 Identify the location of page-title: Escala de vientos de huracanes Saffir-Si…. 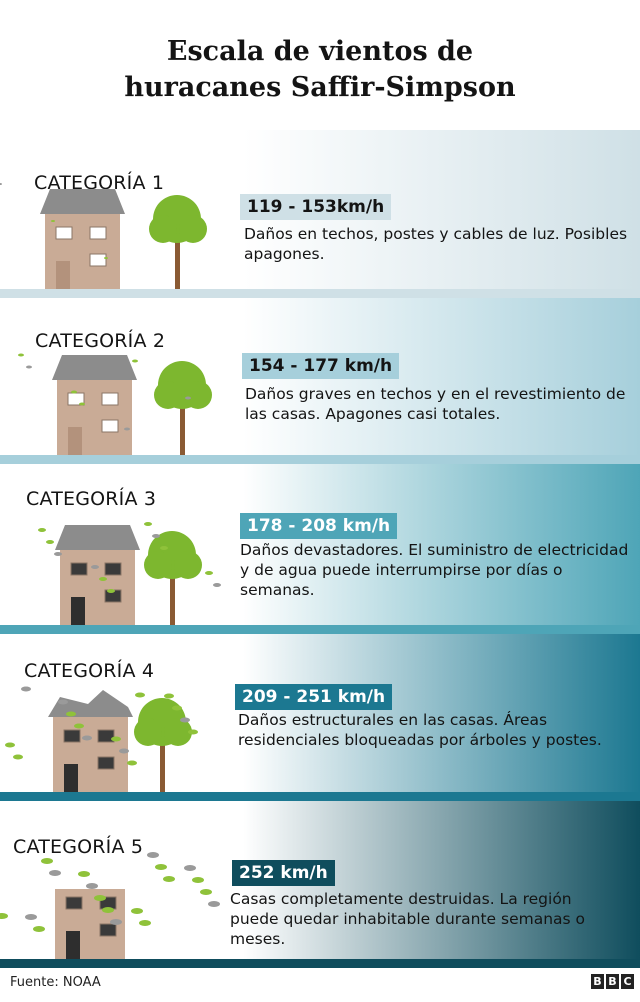
(320, 70).